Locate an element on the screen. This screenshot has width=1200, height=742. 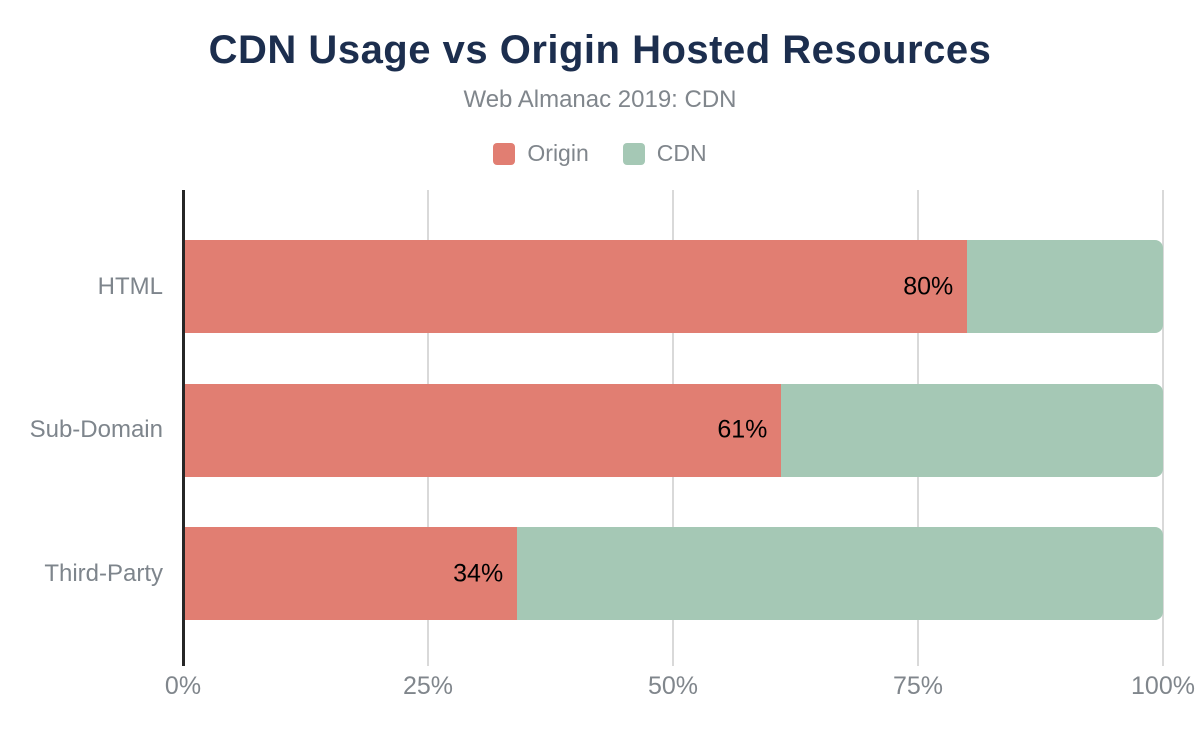
bar-segment-origin: 80% is located at coordinates (576, 286).